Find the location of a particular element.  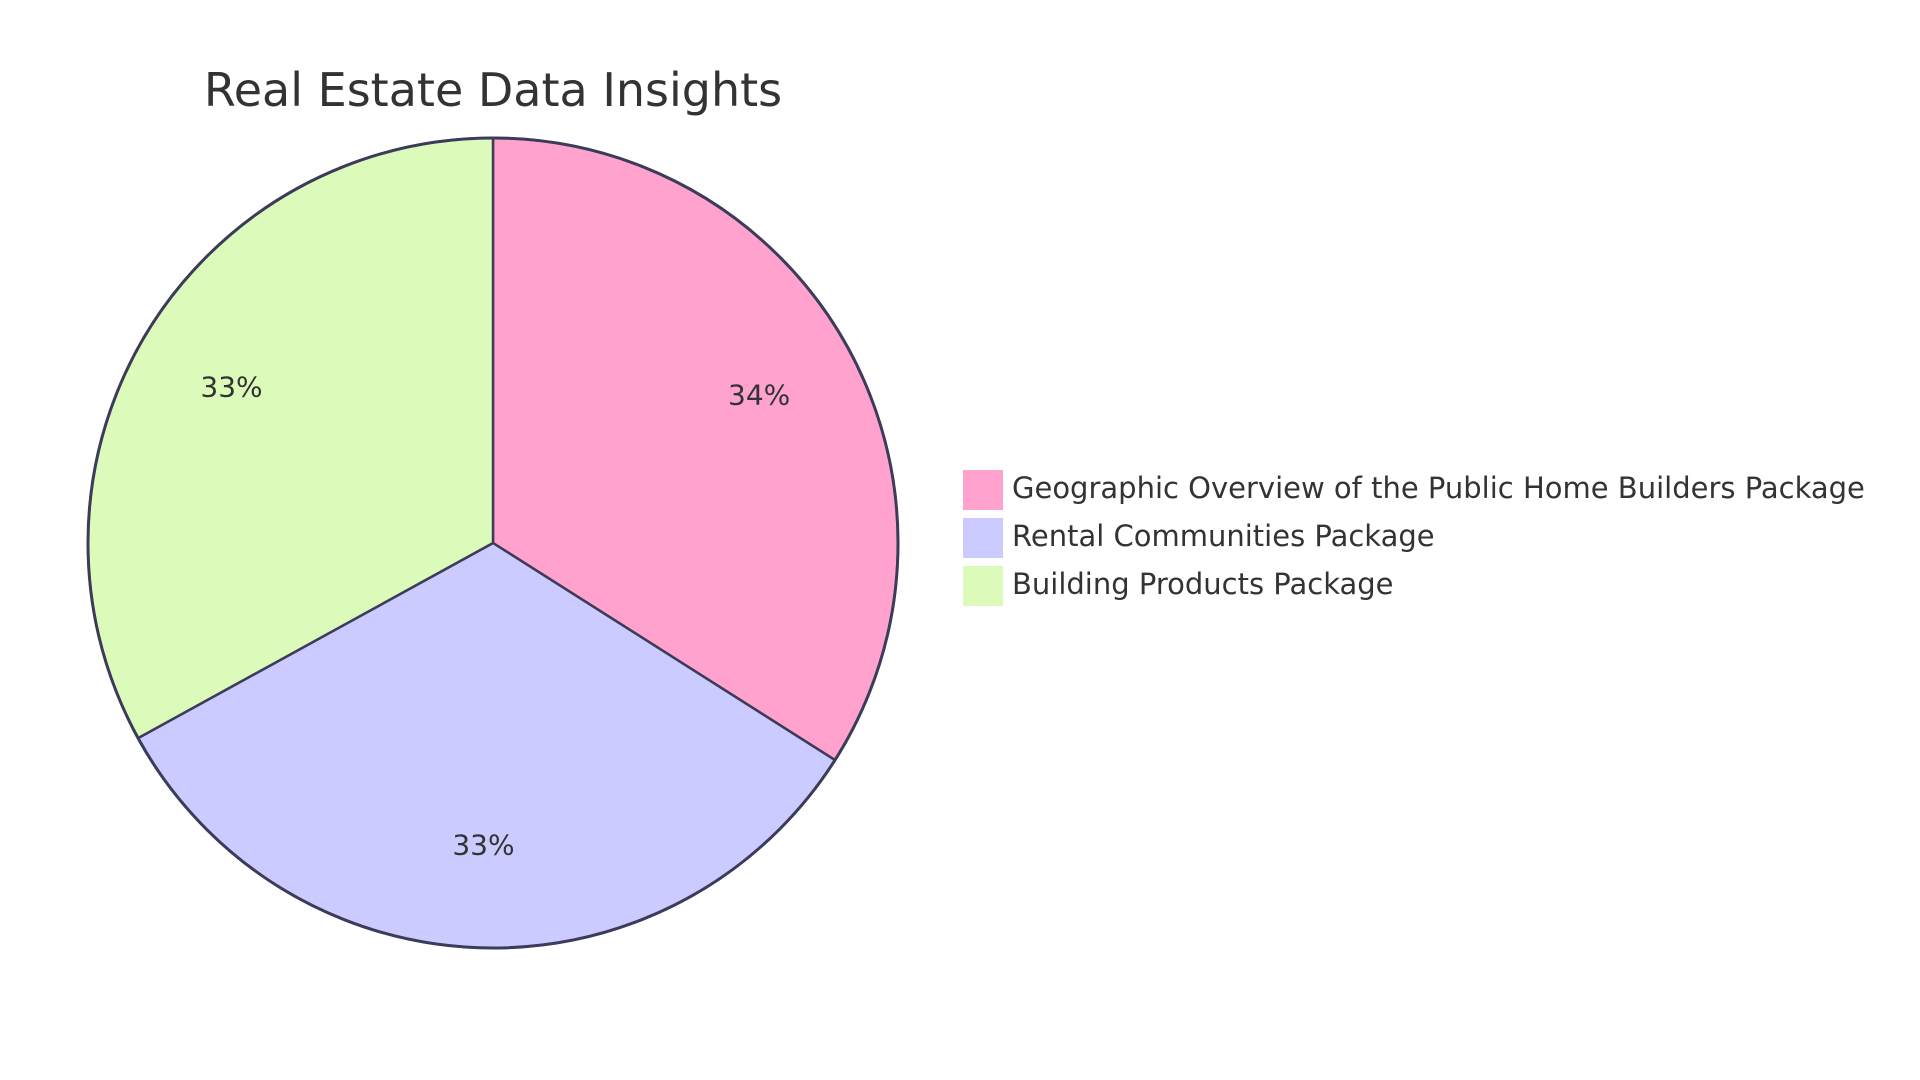

slice-labels: 34% 33% 33% is located at coordinates (495, 615).